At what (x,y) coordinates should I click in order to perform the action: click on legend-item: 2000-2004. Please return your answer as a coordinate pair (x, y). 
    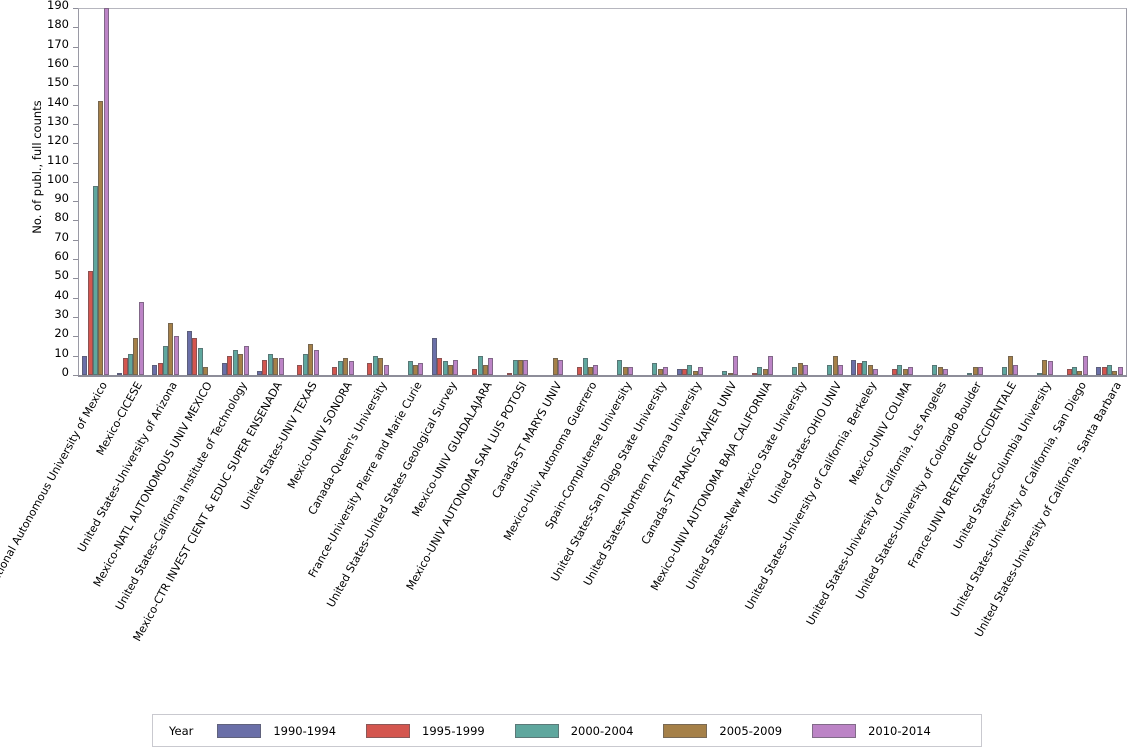
    Looking at the image, I should click on (573, 730).